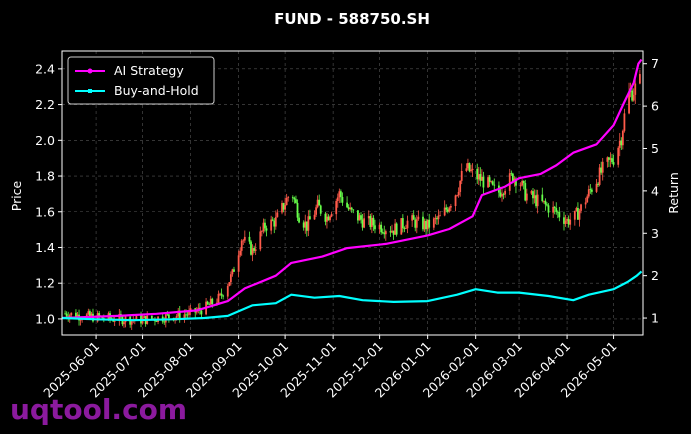  Describe the element at coordinates (352, 296) in the screenshot. I see `buy-and-hold-line` at that location.